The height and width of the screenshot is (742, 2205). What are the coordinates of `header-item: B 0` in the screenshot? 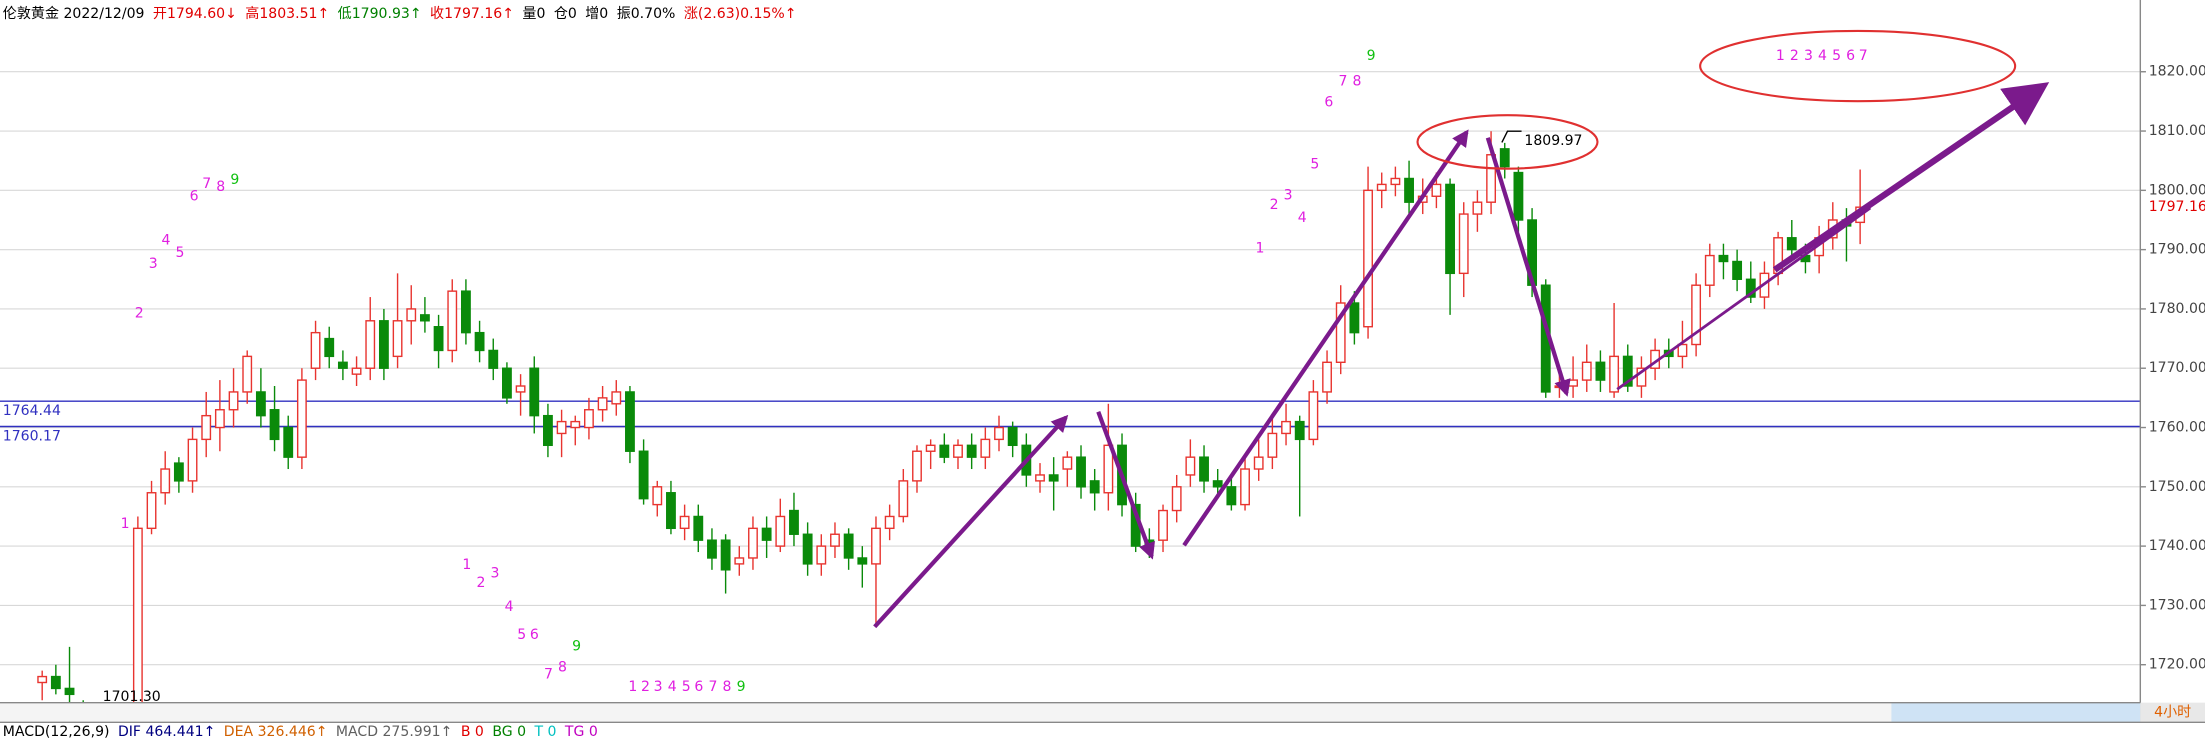 It's located at (472, 732).